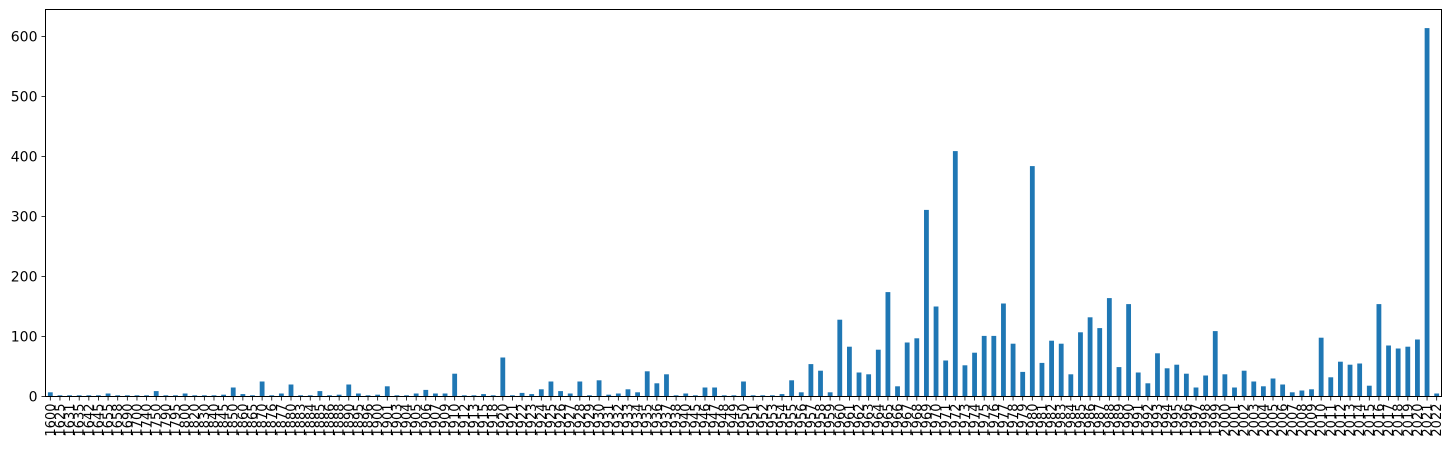 The width and height of the screenshot is (1453, 450). Describe the element at coordinates (426, 420) in the screenshot. I see `x-tick-label: 1906` at that location.